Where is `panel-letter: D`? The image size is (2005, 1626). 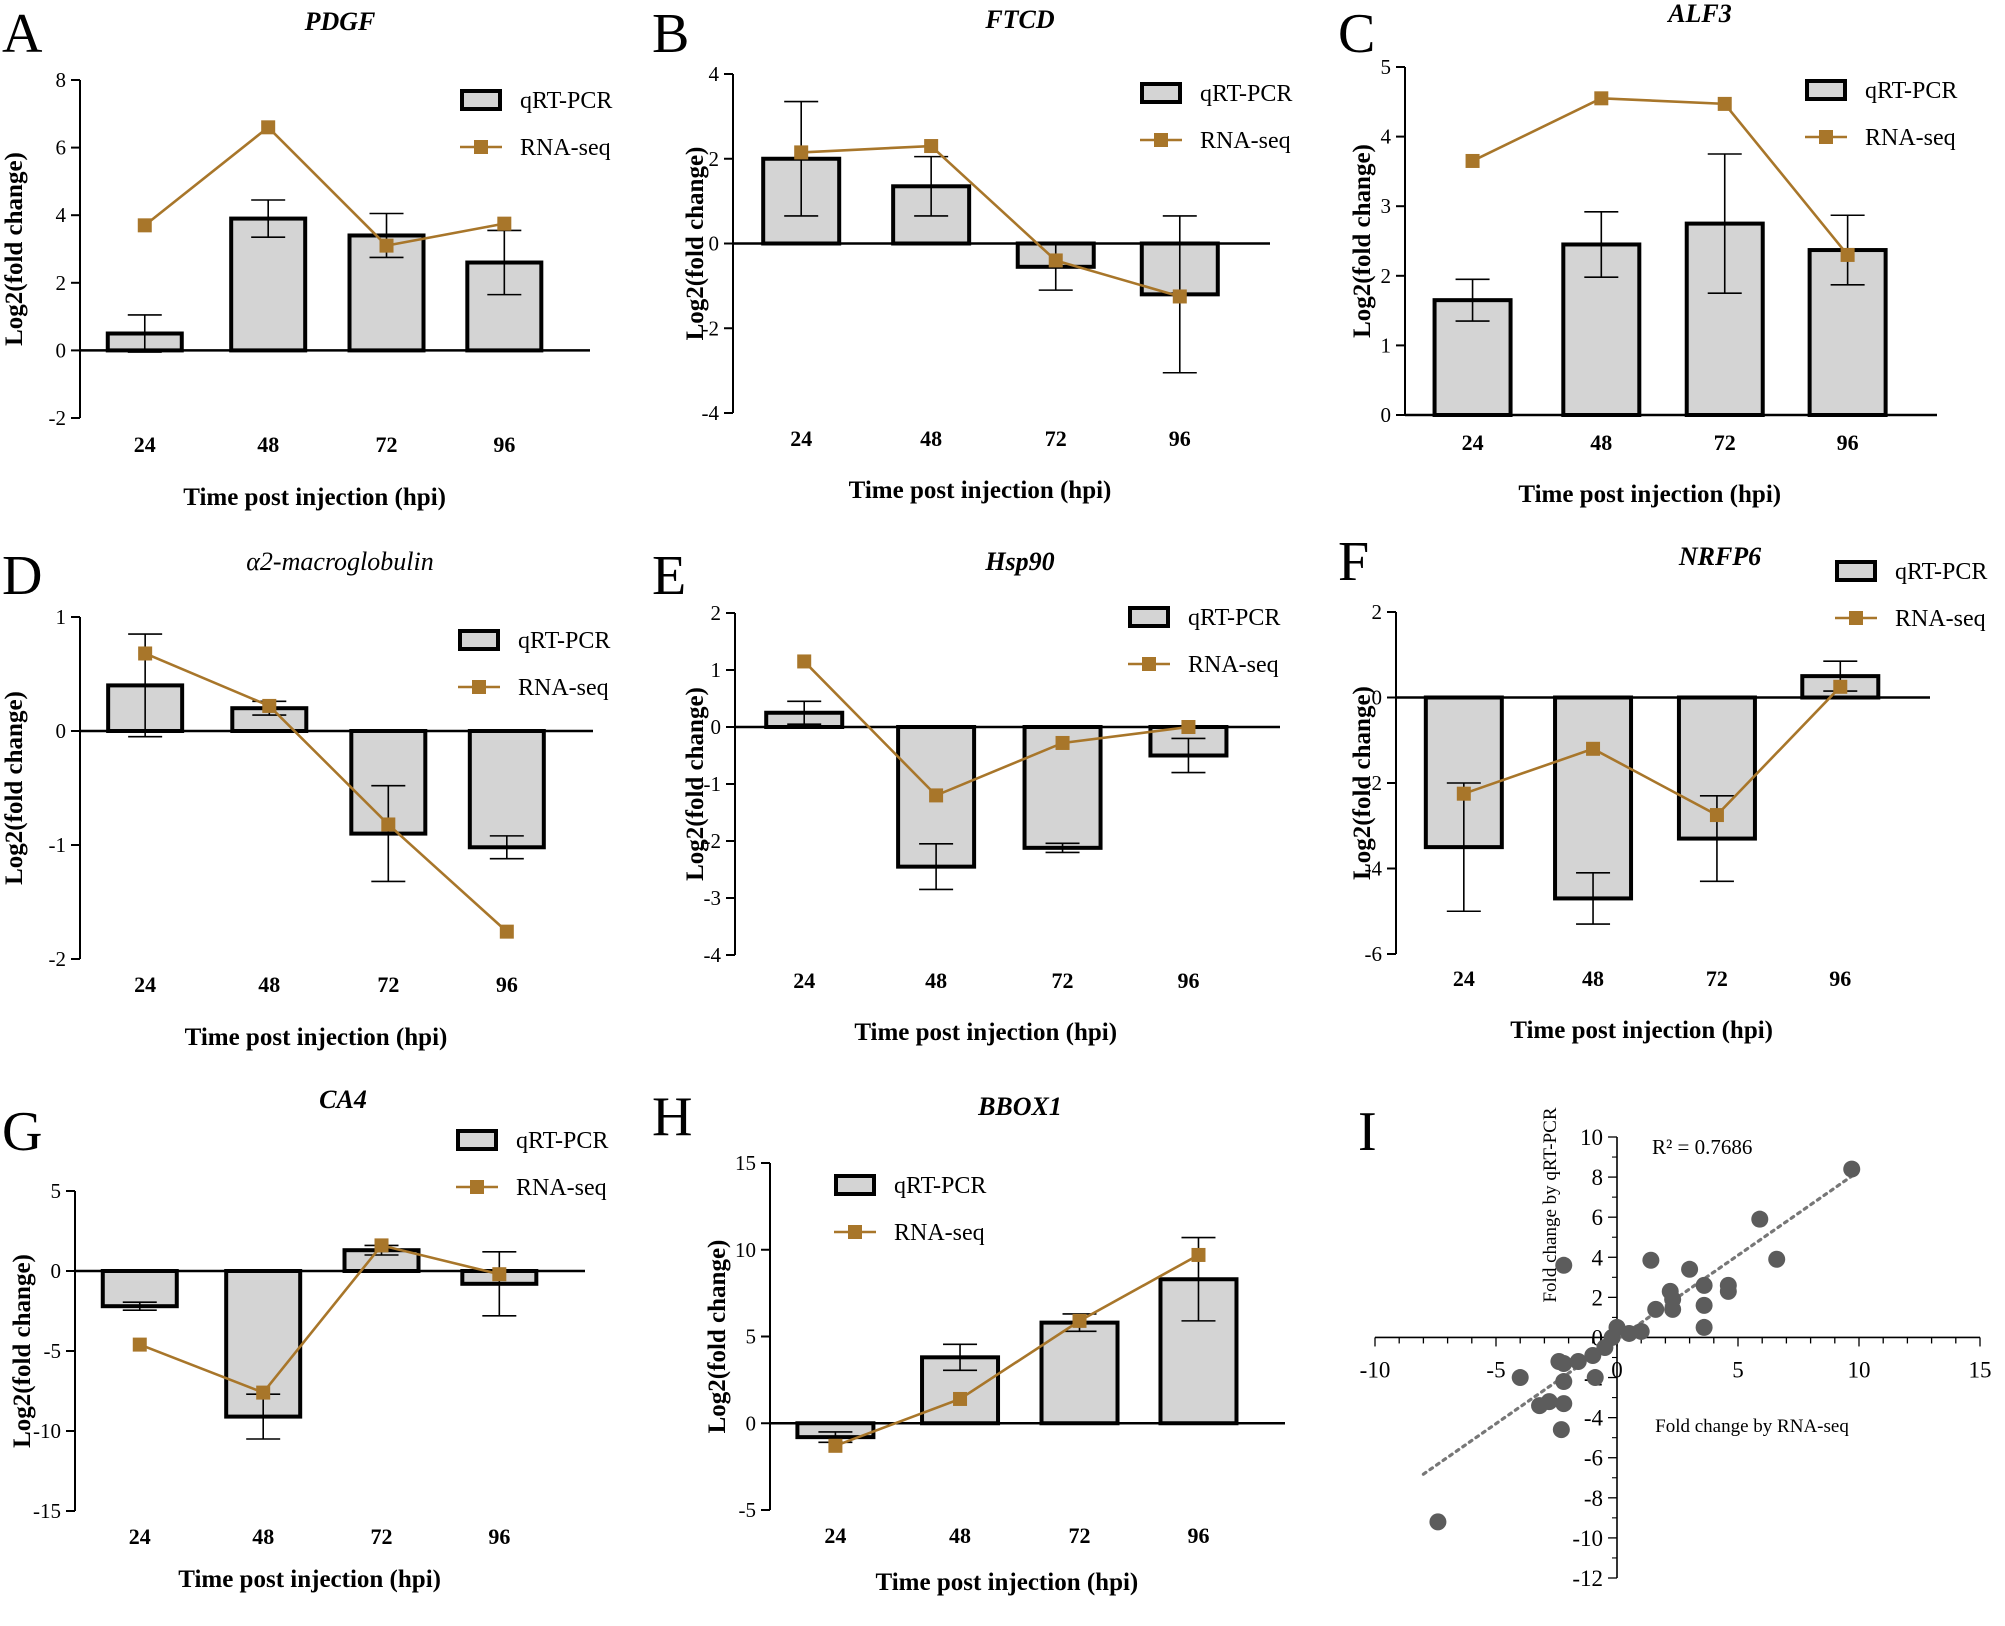 panel-letter: D is located at coordinates (22, 576).